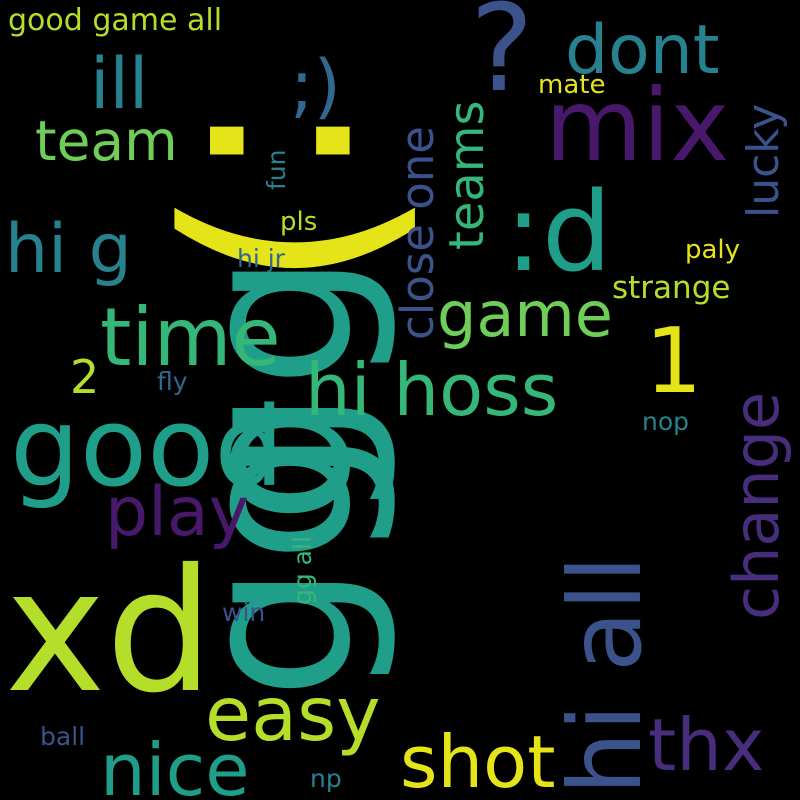  Describe the element at coordinates (712, 250) in the screenshot. I see `word-paly: paly` at that location.